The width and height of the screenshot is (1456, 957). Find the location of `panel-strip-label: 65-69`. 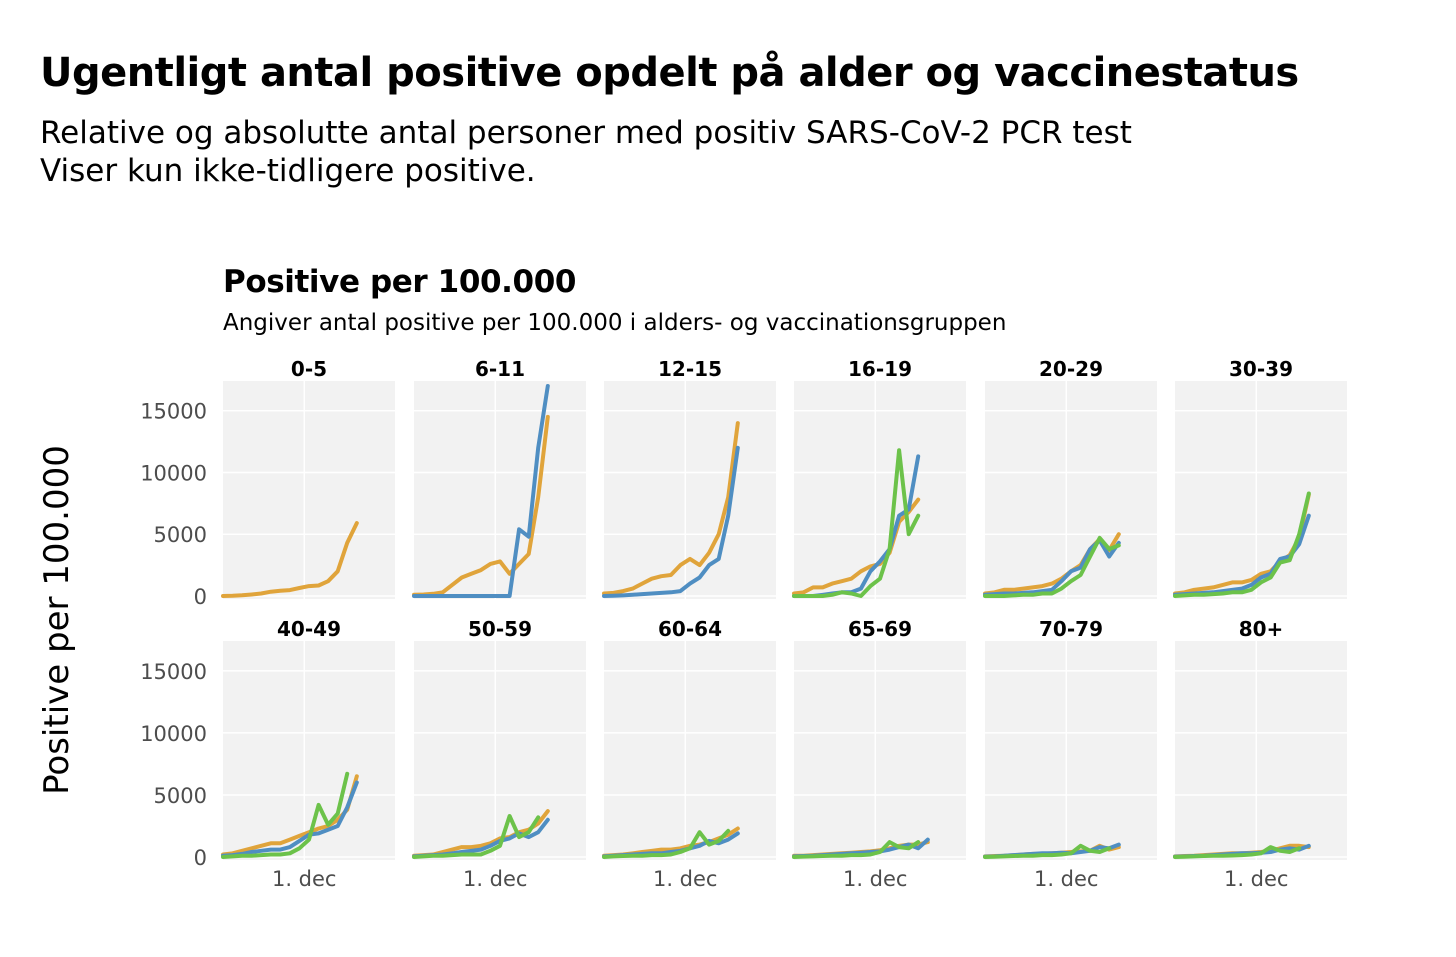

panel-strip-label: 65-69 is located at coordinates (880, 629).